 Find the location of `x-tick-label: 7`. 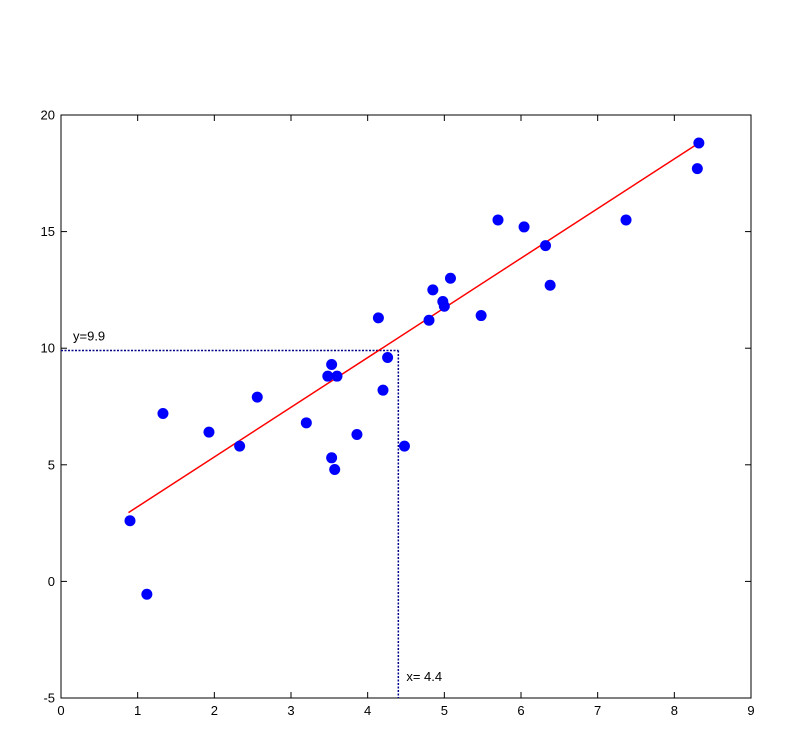

x-tick-label: 7 is located at coordinates (597, 710).